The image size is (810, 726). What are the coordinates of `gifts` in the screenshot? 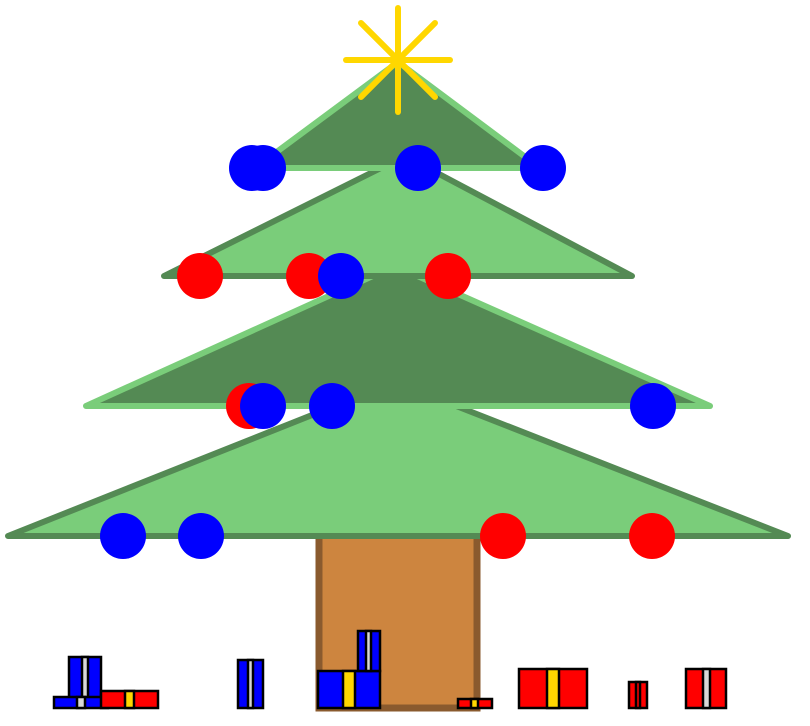 It's located at (390, 669).